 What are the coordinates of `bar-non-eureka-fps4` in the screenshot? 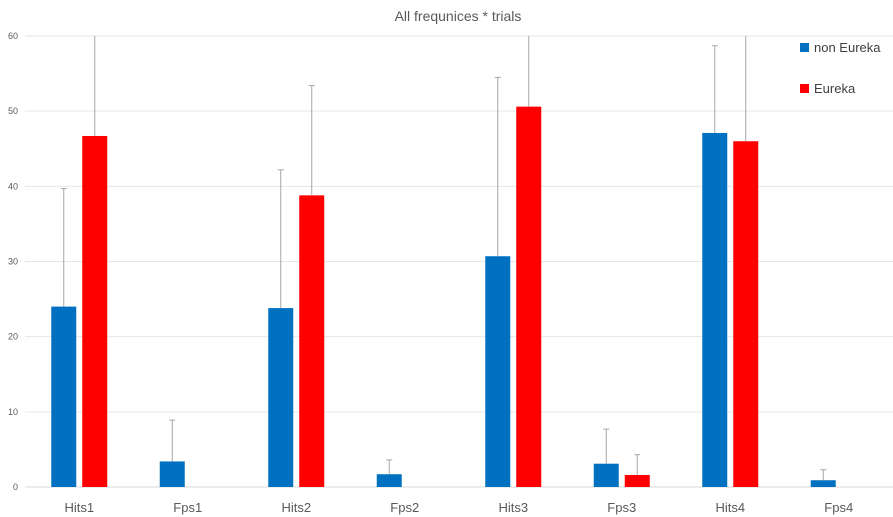 It's located at (823, 483).